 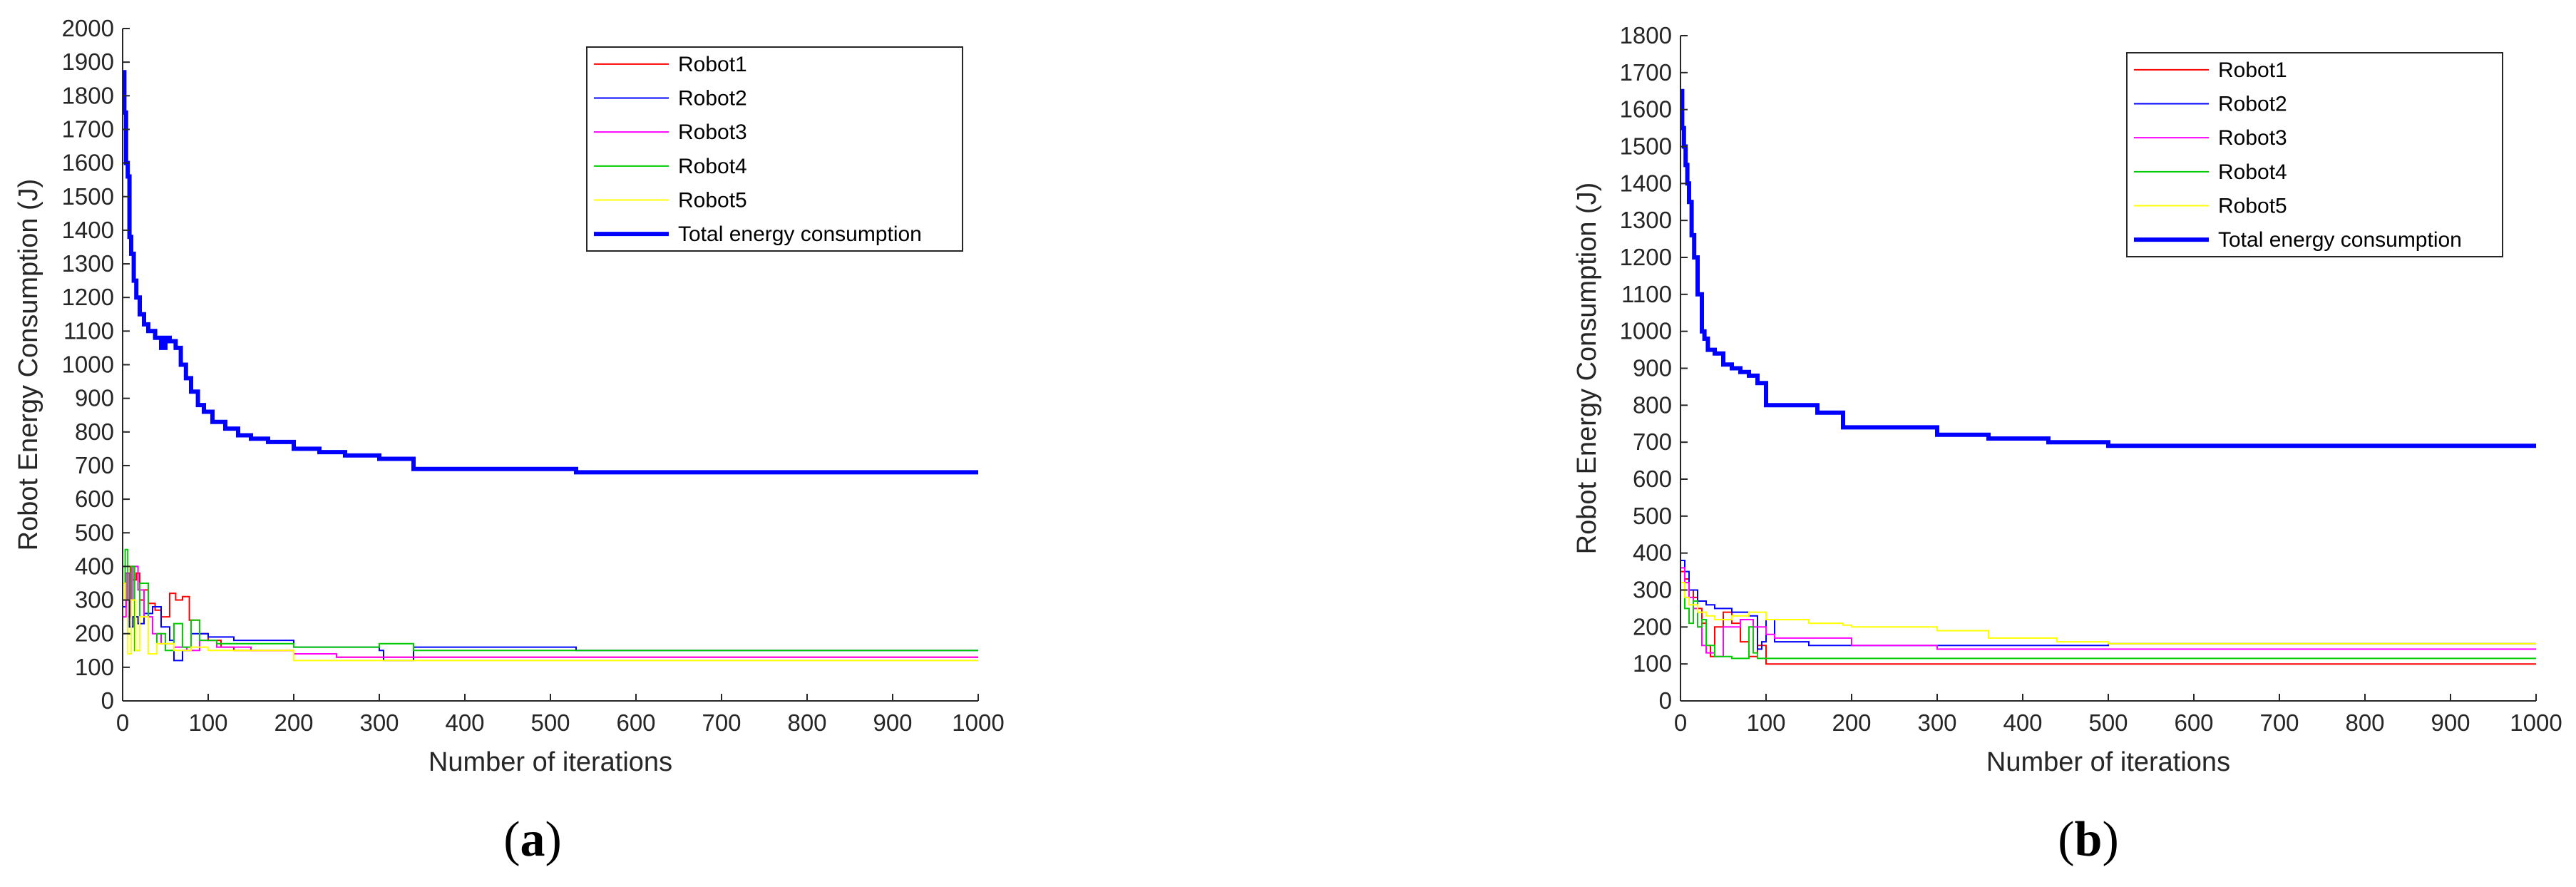 I want to click on panel-label: (a), so click(x=532, y=839).